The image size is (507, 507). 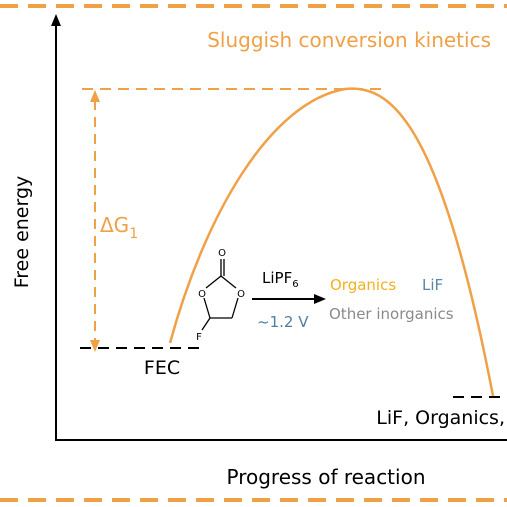 What do you see at coordinates (320, 299) in the screenshot?
I see `reaction-arrowhead` at bounding box center [320, 299].